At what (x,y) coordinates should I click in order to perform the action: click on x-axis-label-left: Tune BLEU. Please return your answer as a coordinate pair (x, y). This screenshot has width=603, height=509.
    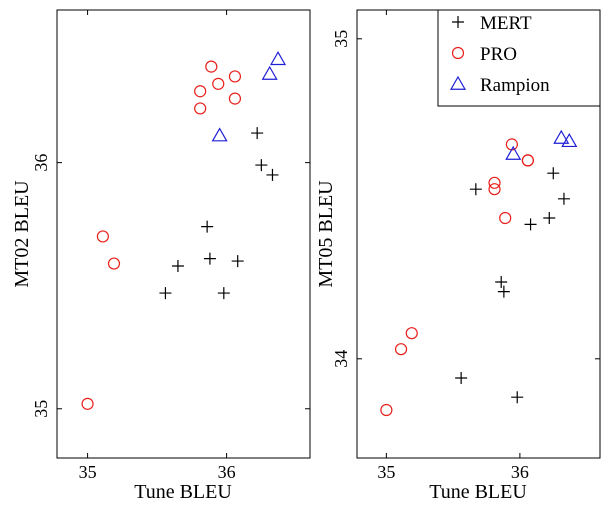
    Looking at the image, I should click on (183, 492).